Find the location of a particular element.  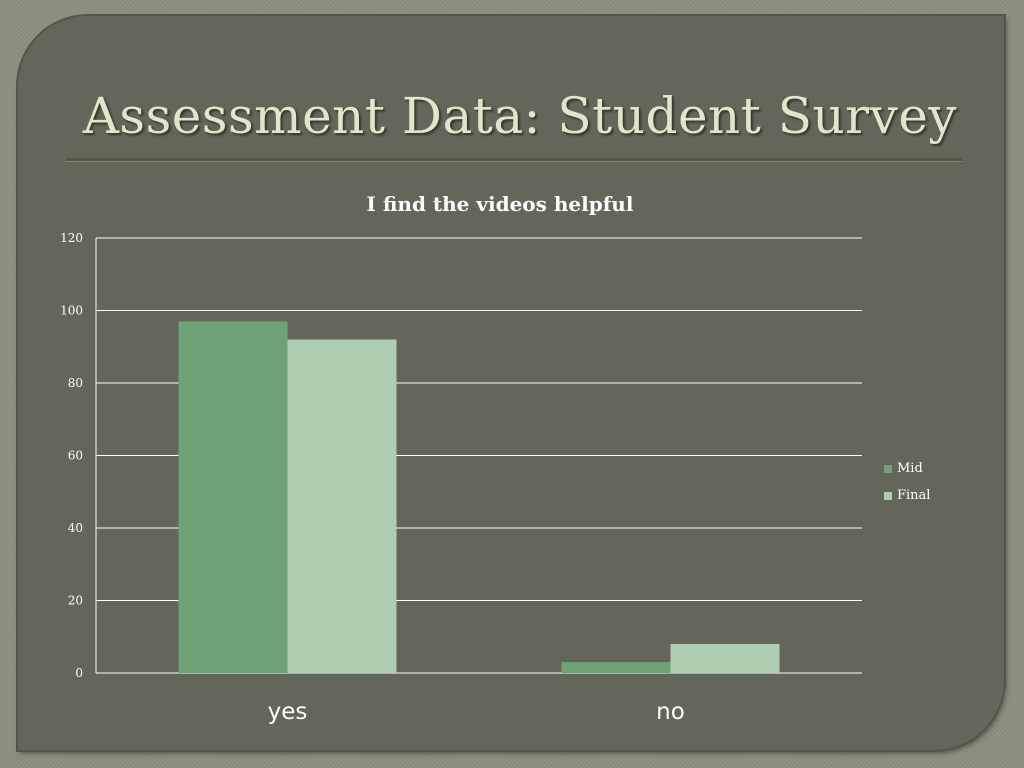

legend-label-mid: Mid is located at coordinates (910, 468).